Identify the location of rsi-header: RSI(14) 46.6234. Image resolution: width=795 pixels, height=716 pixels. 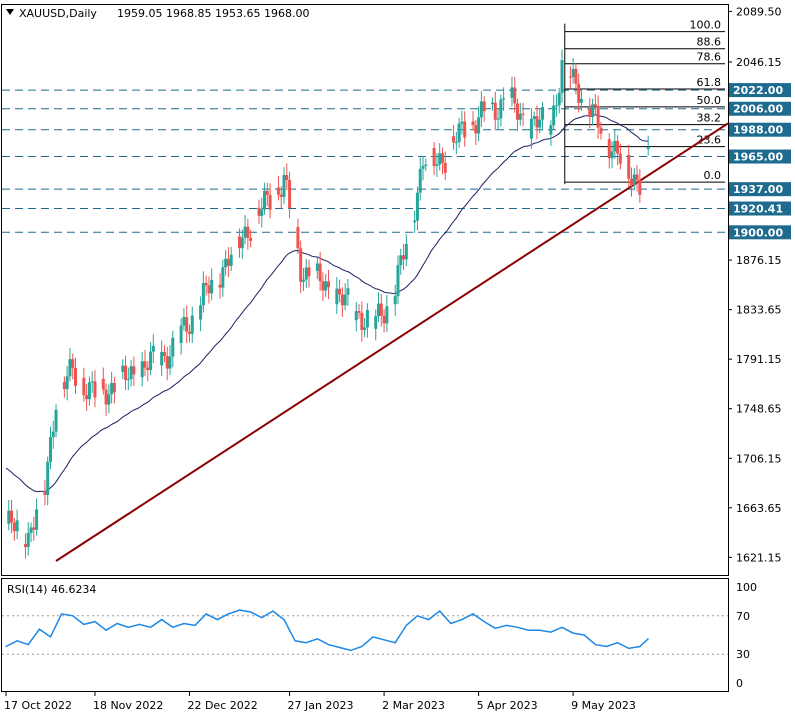
(51, 589).